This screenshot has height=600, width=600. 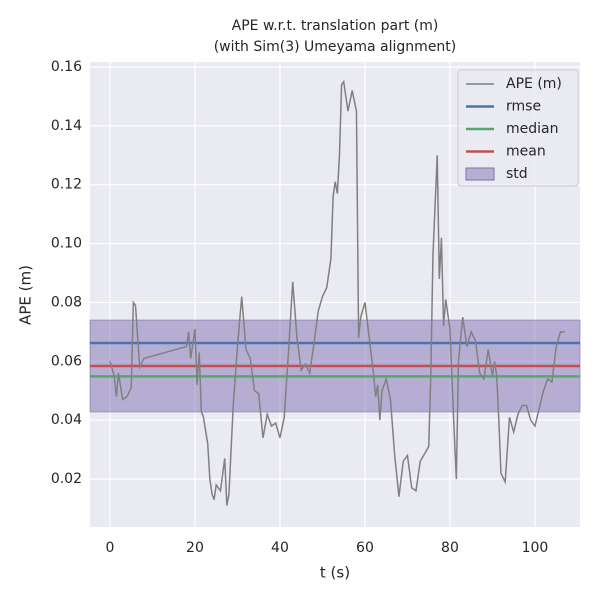 What do you see at coordinates (110, 548) in the screenshot?
I see `x-tick-label: 0` at bounding box center [110, 548].